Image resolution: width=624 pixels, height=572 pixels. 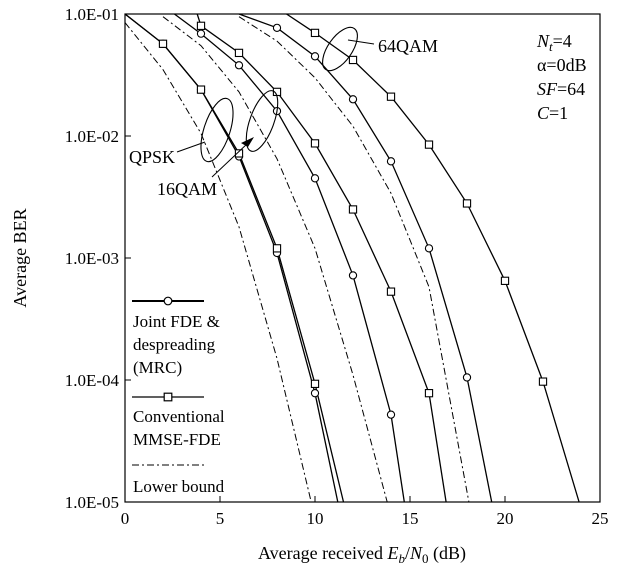 I want to click on y-tick-label: 1.0E-01, so click(x=92, y=14).